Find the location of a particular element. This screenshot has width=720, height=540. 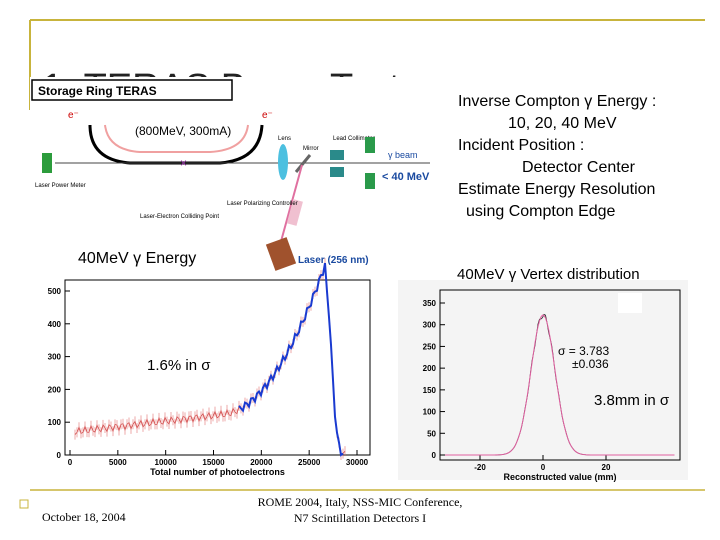

x-tick-label: -20 is located at coordinates (480, 467).